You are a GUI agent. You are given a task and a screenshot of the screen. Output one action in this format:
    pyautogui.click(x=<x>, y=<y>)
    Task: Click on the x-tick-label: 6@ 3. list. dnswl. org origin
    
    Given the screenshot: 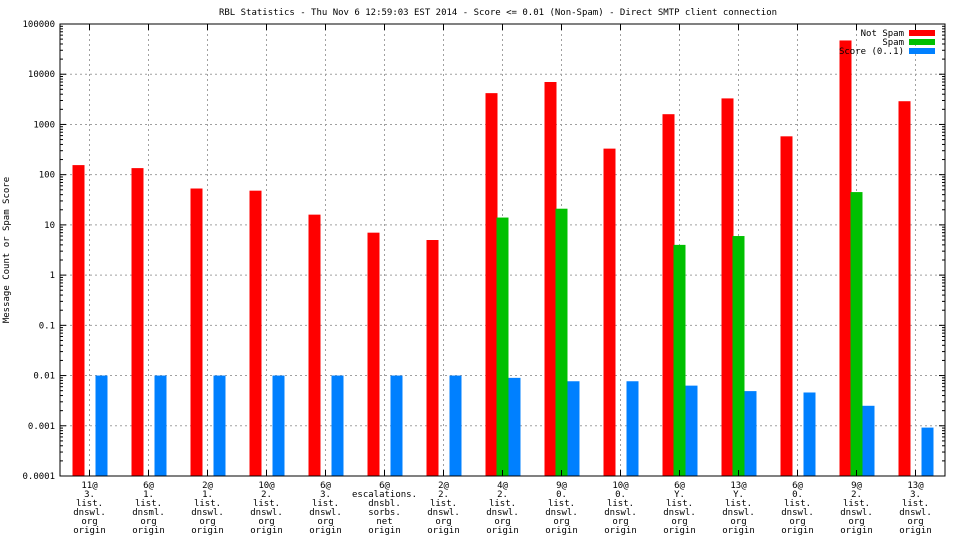 What is the action you would take?
    pyautogui.click(x=325, y=508)
    